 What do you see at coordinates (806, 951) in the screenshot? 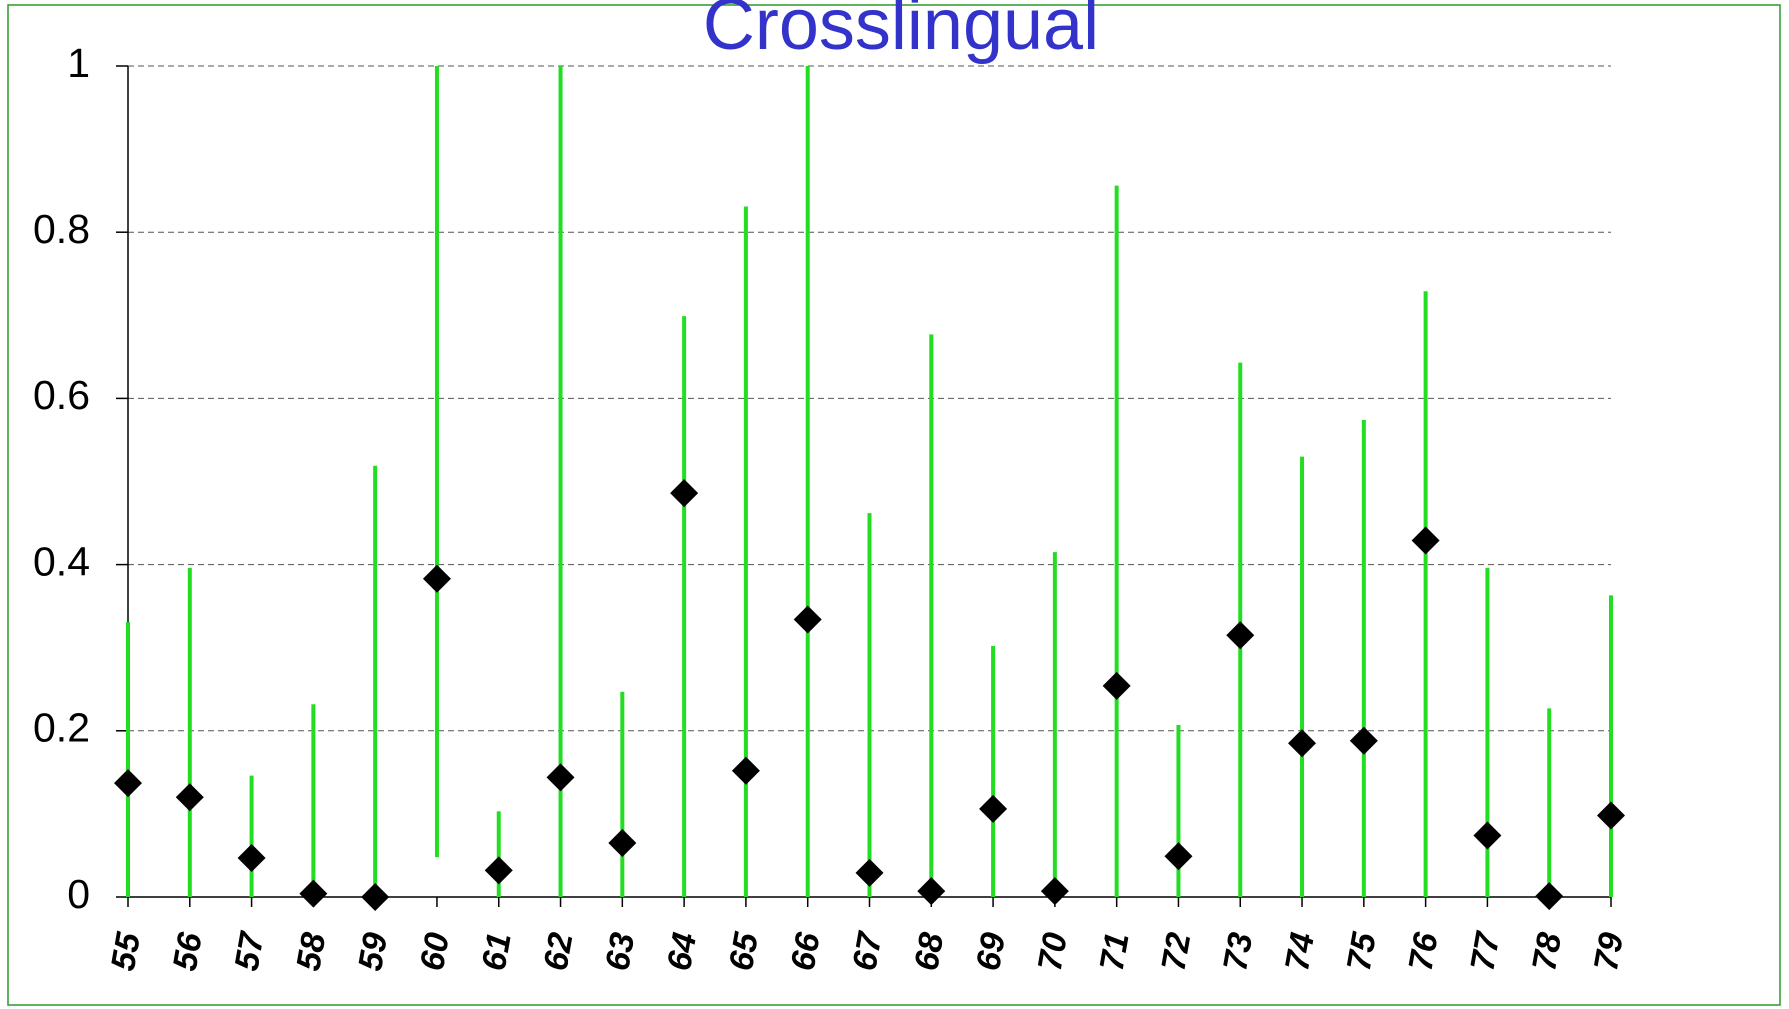
I see `x-tick-label: 66` at bounding box center [806, 951].